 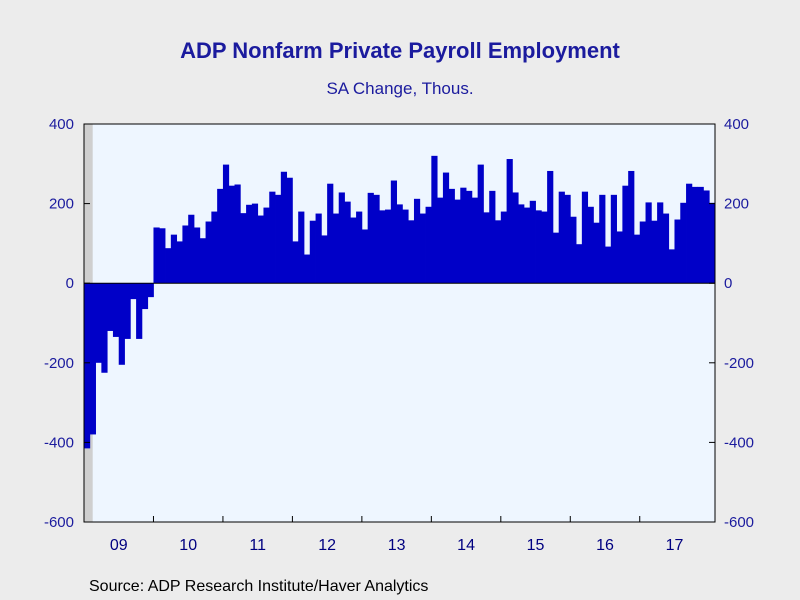 I want to click on y-tick-label: -200, so click(x=59, y=363).